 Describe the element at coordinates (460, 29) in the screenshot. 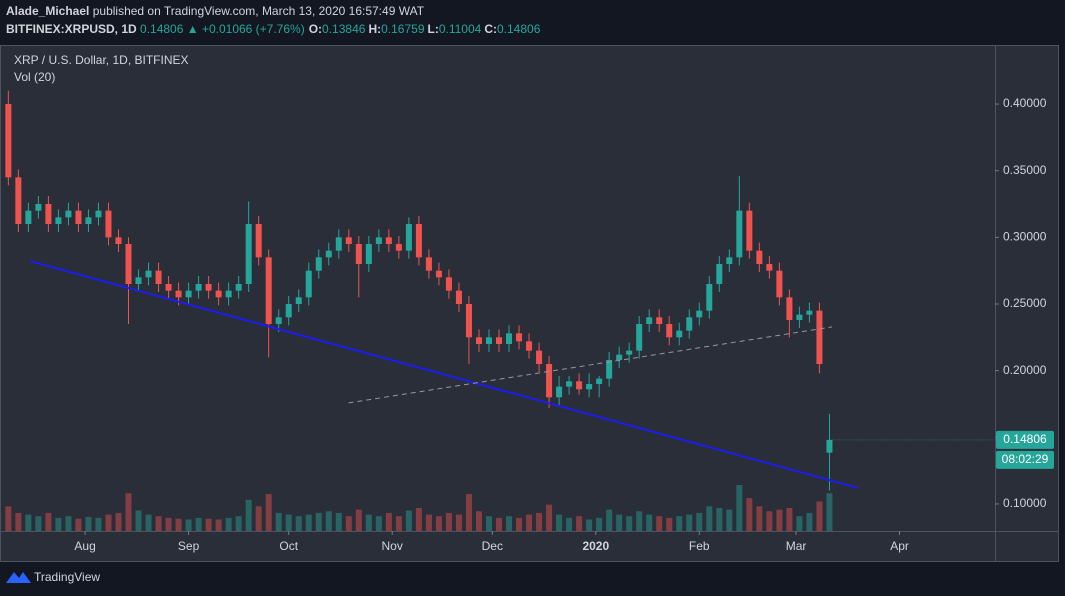

I see `ohlc-value: 0.11004` at that location.